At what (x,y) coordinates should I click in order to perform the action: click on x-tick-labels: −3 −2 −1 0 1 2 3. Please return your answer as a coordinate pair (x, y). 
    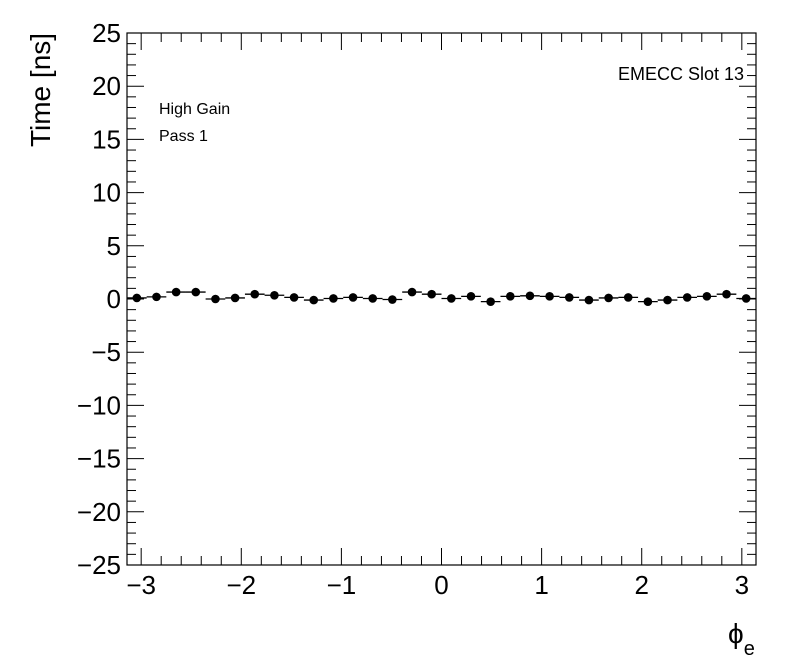
    Looking at the image, I should click on (437, 585).